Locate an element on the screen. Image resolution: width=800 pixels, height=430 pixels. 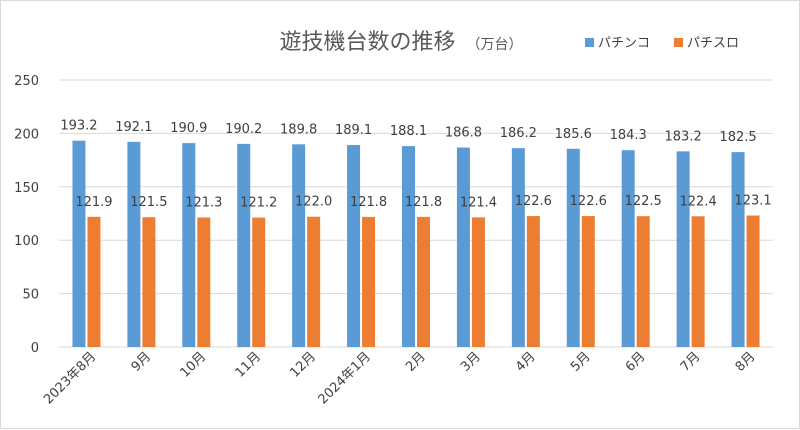
x-tick-label: 12月 is located at coordinates (302, 364).